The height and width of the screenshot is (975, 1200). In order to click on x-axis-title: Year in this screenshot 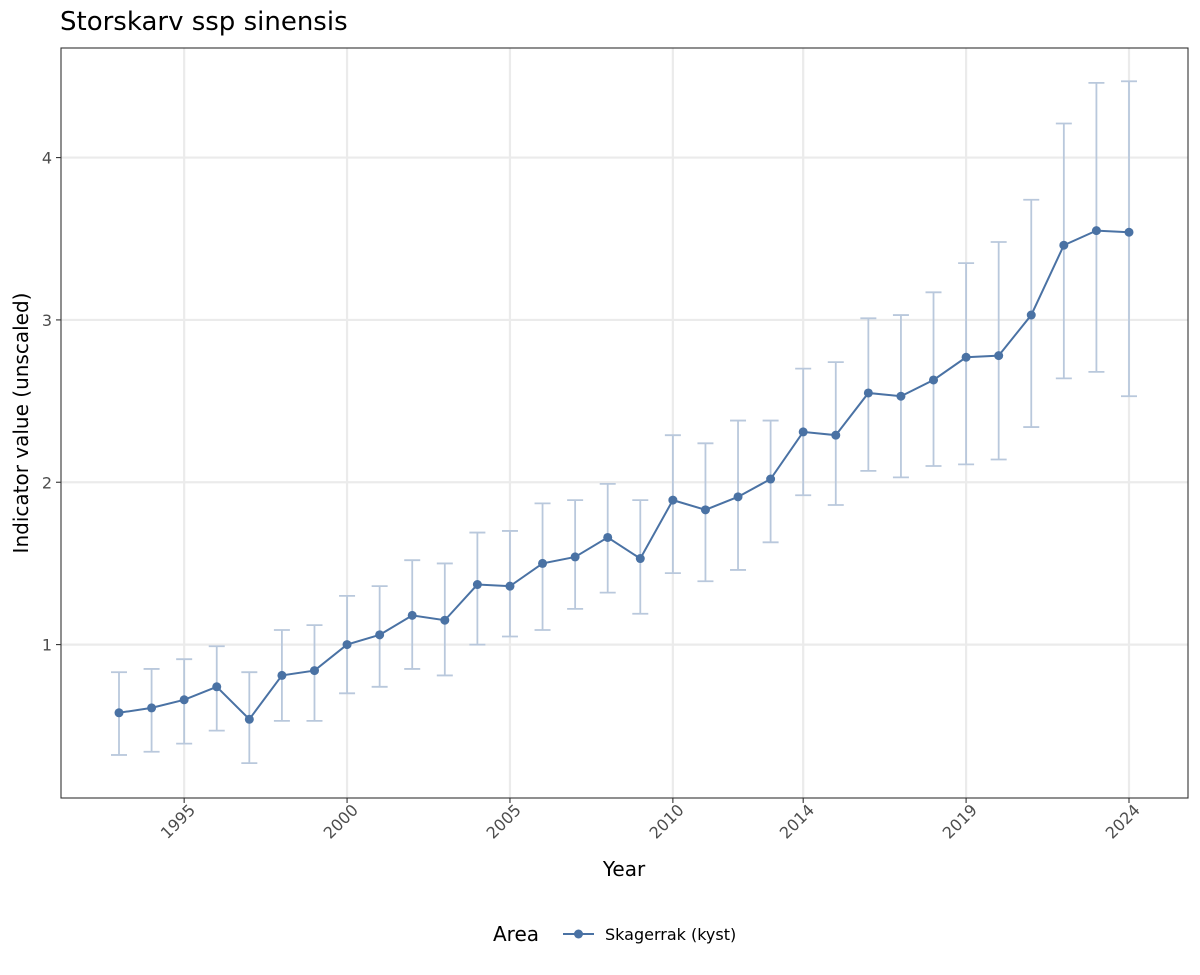, I will do `click(624, 869)`.